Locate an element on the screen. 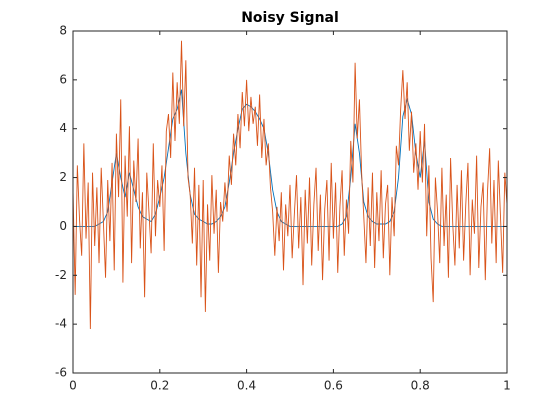 This screenshot has width=560, height=420. y-tick-label: 0 is located at coordinates (63, 226).